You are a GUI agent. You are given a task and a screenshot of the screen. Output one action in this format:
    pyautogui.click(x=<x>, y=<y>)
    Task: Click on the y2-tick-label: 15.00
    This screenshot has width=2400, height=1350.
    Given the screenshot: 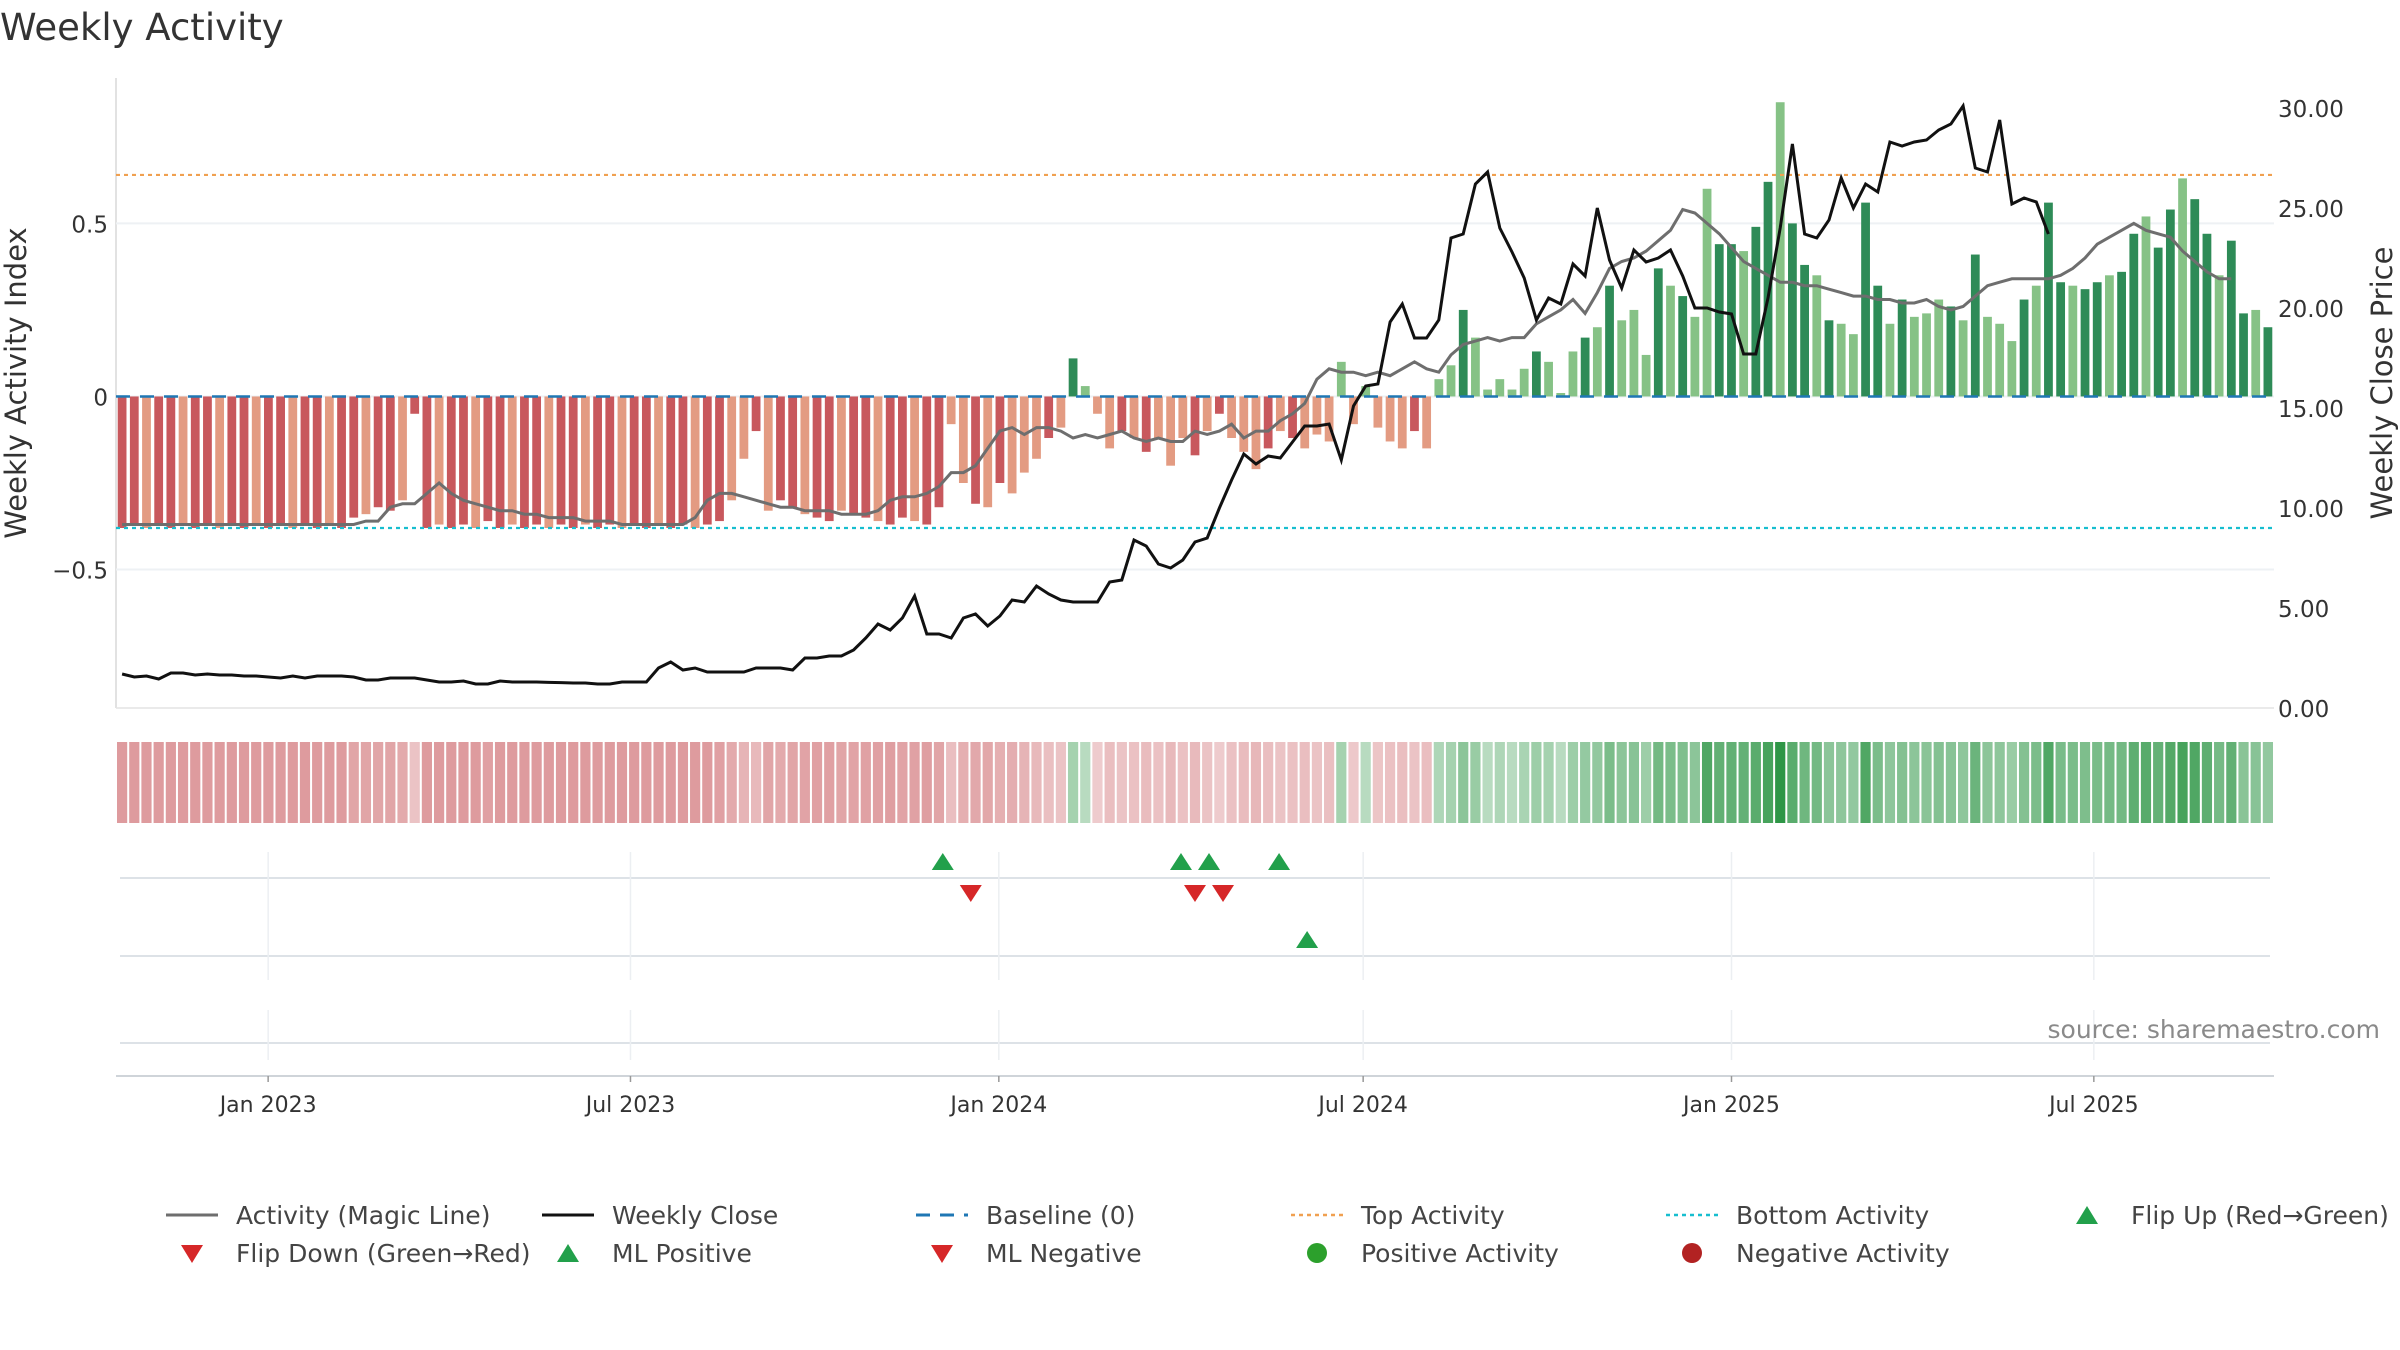 What is the action you would take?
    pyautogui.click(x=2311, y=410)
    